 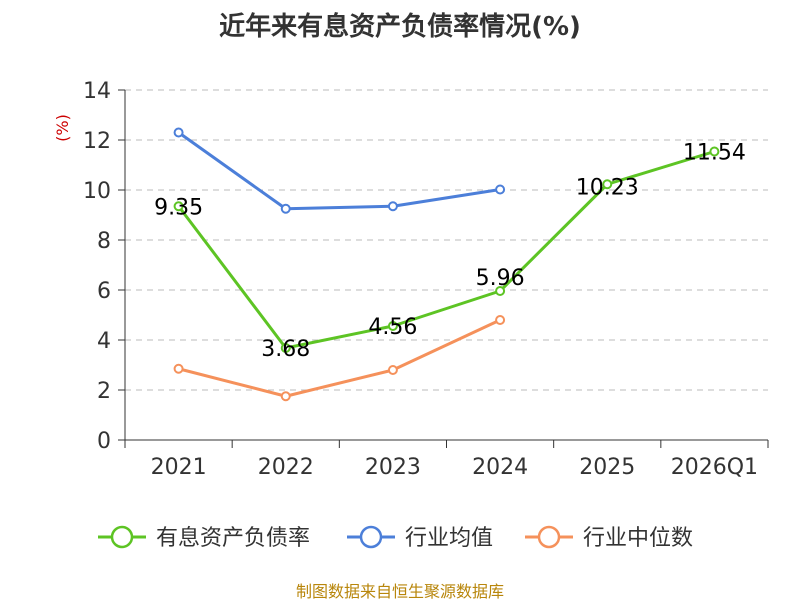 I want to click on legend-label: 行业中位数, so click(x=638, y=538).